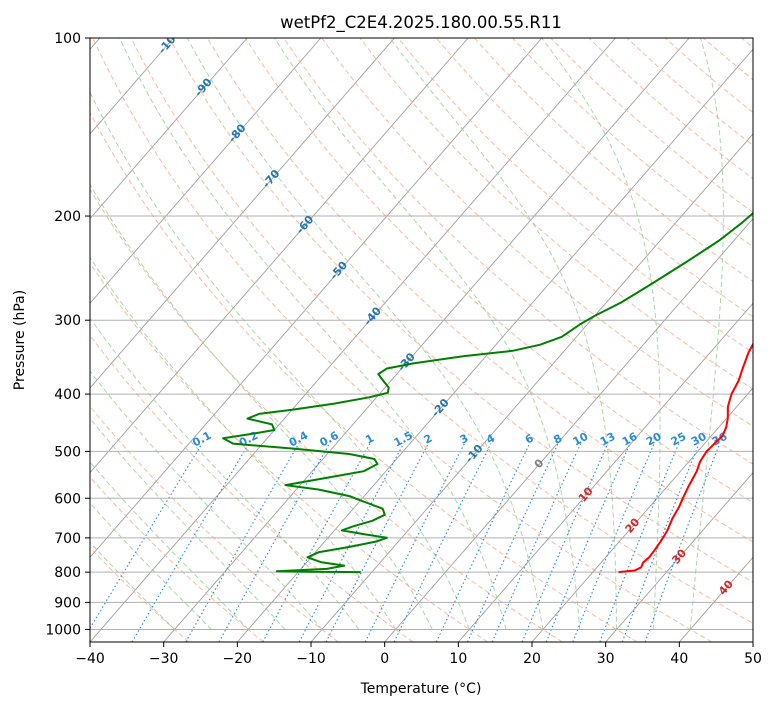  What do you see at coordinates (67, 603) in the screenshot?
I see `y-tick-label: 900` at bounding box center [67, 603].